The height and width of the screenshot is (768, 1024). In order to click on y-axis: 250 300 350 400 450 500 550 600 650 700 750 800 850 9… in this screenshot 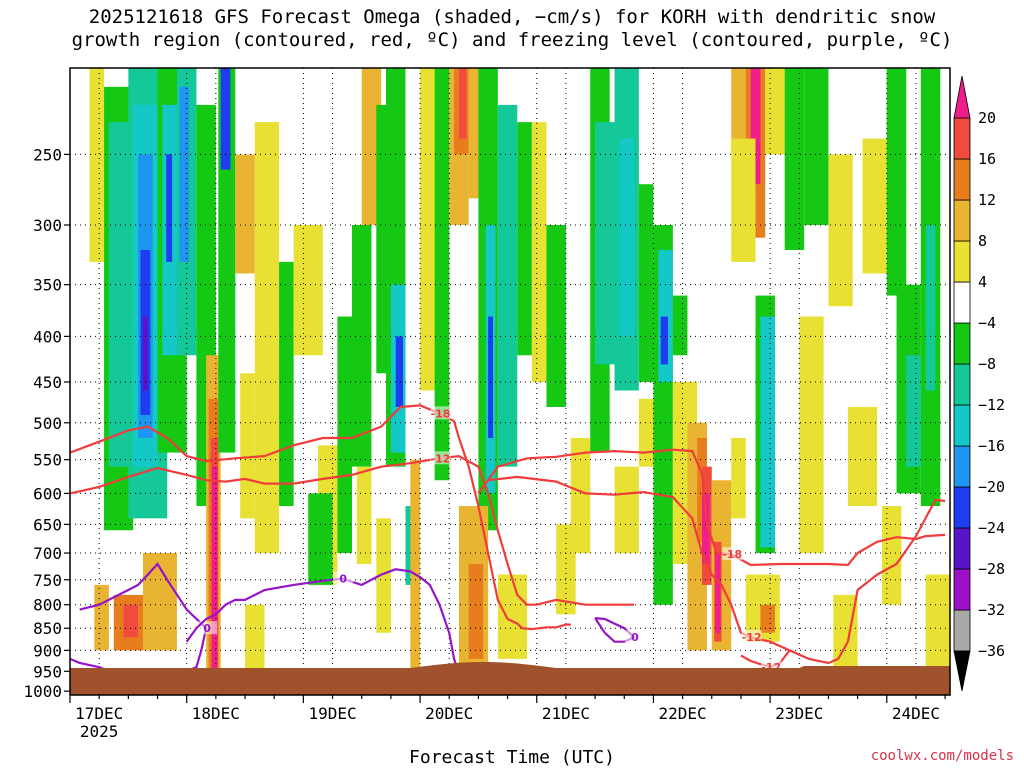, I will do `click(46, 423)`.